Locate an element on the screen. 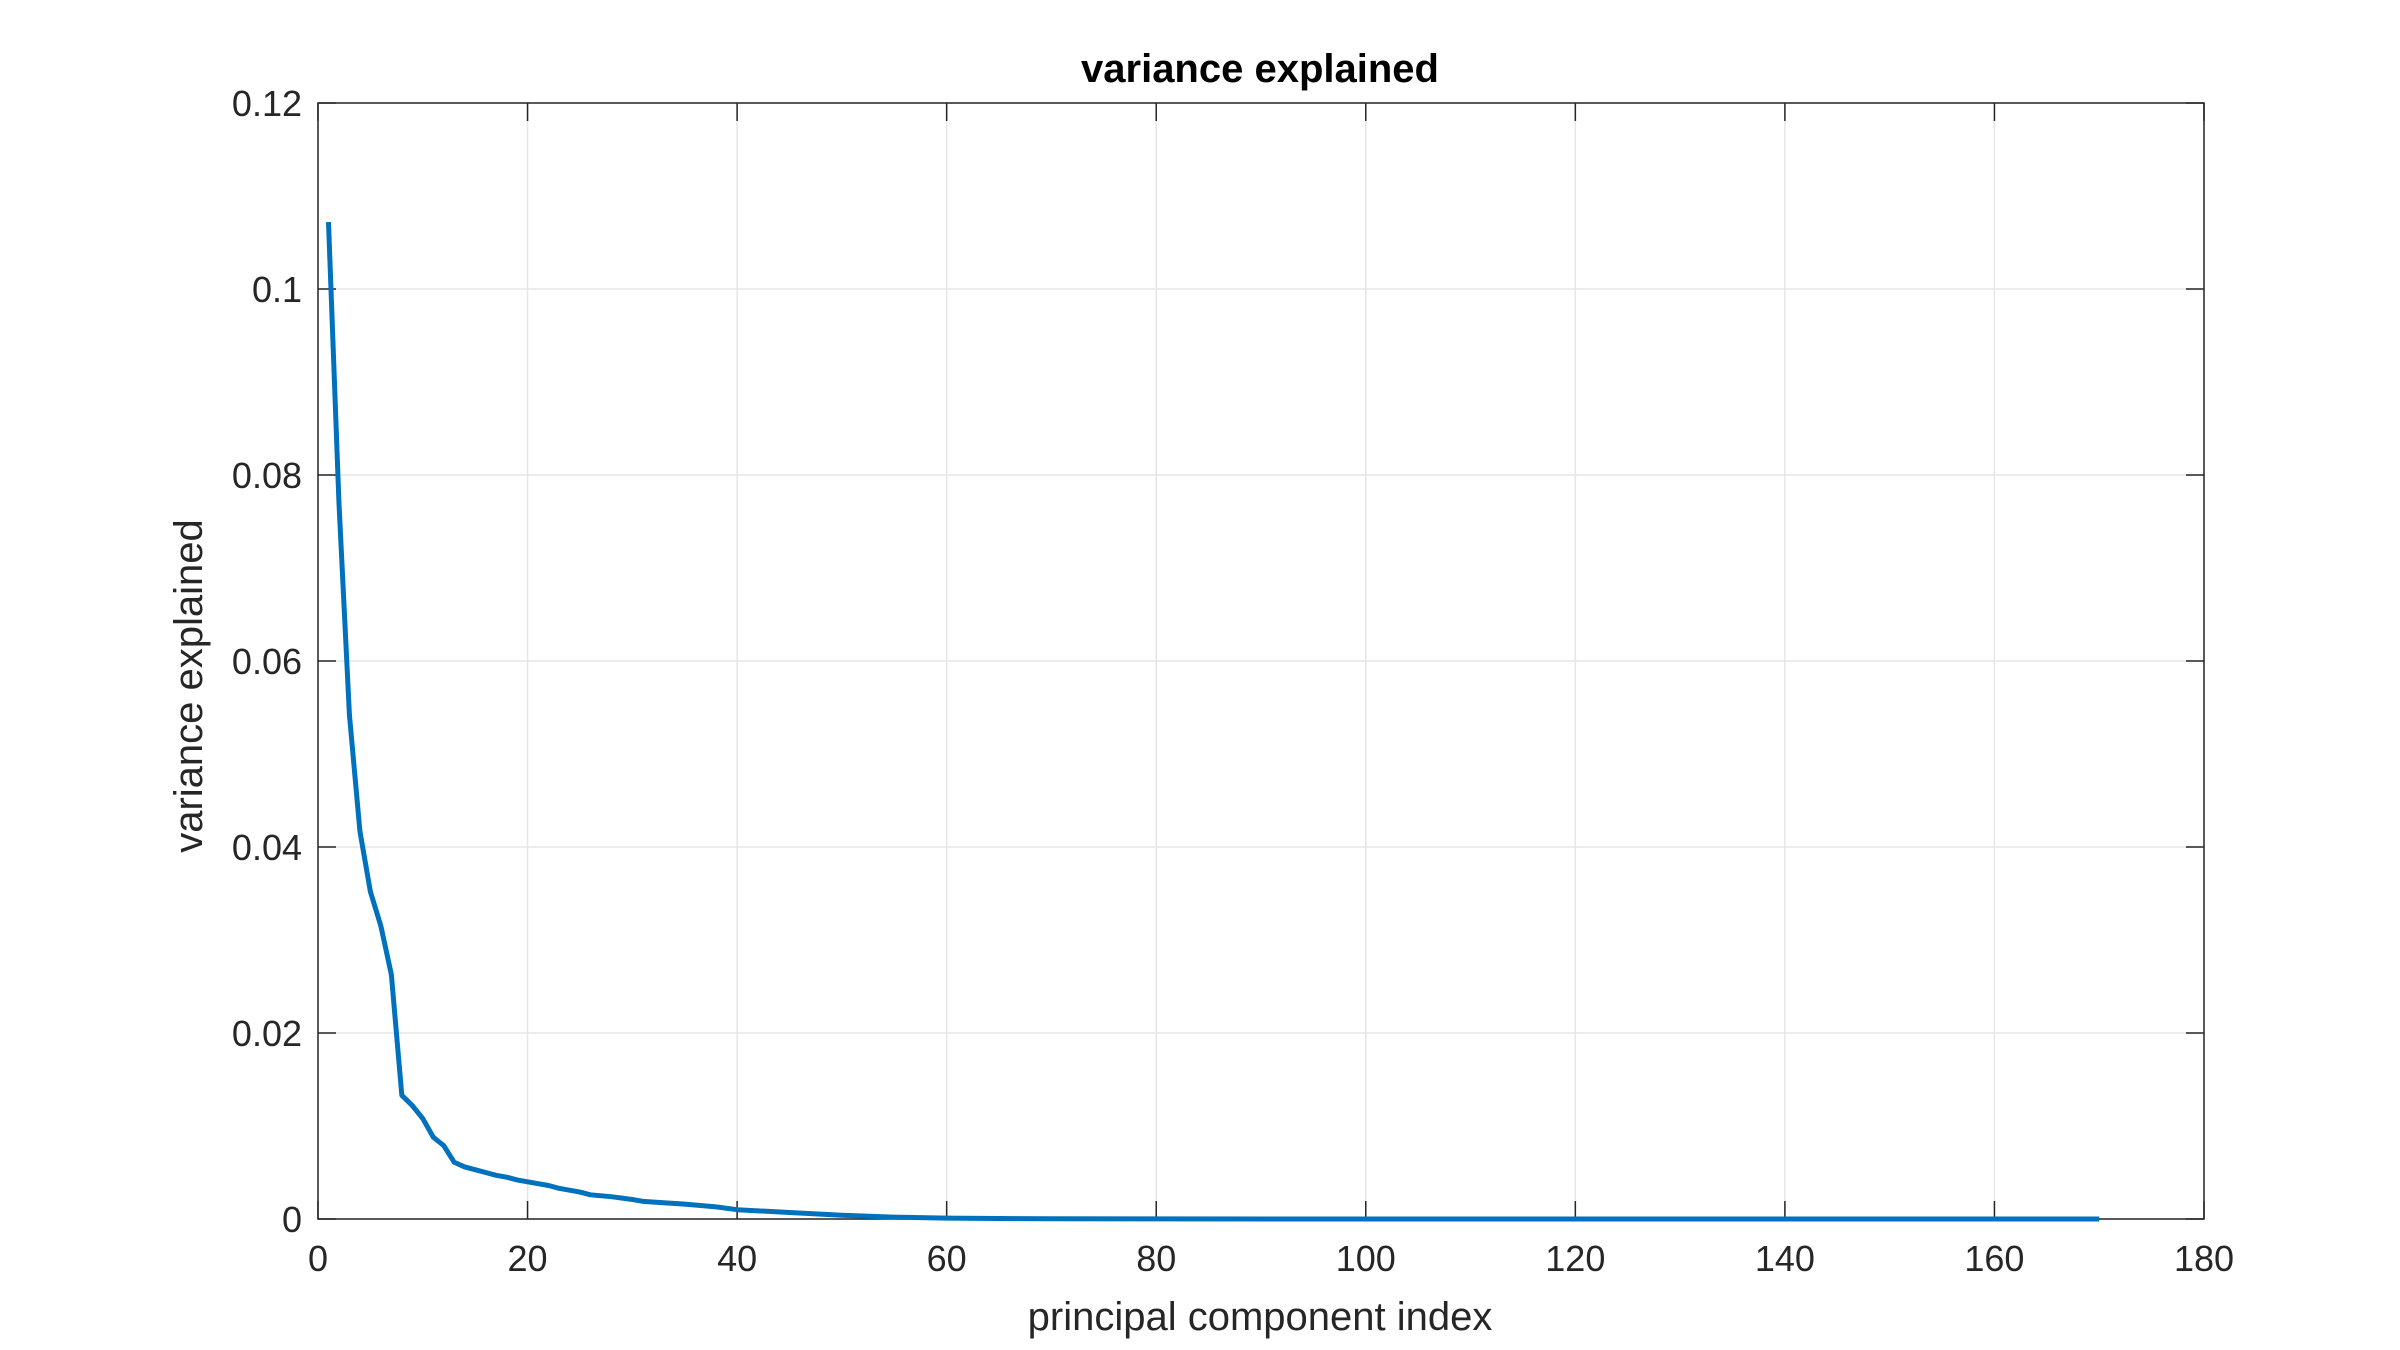 The width and height of the screenshot is (2400, 1350). x-axis-label: principal component index is located at coordinates (1260, 1317).